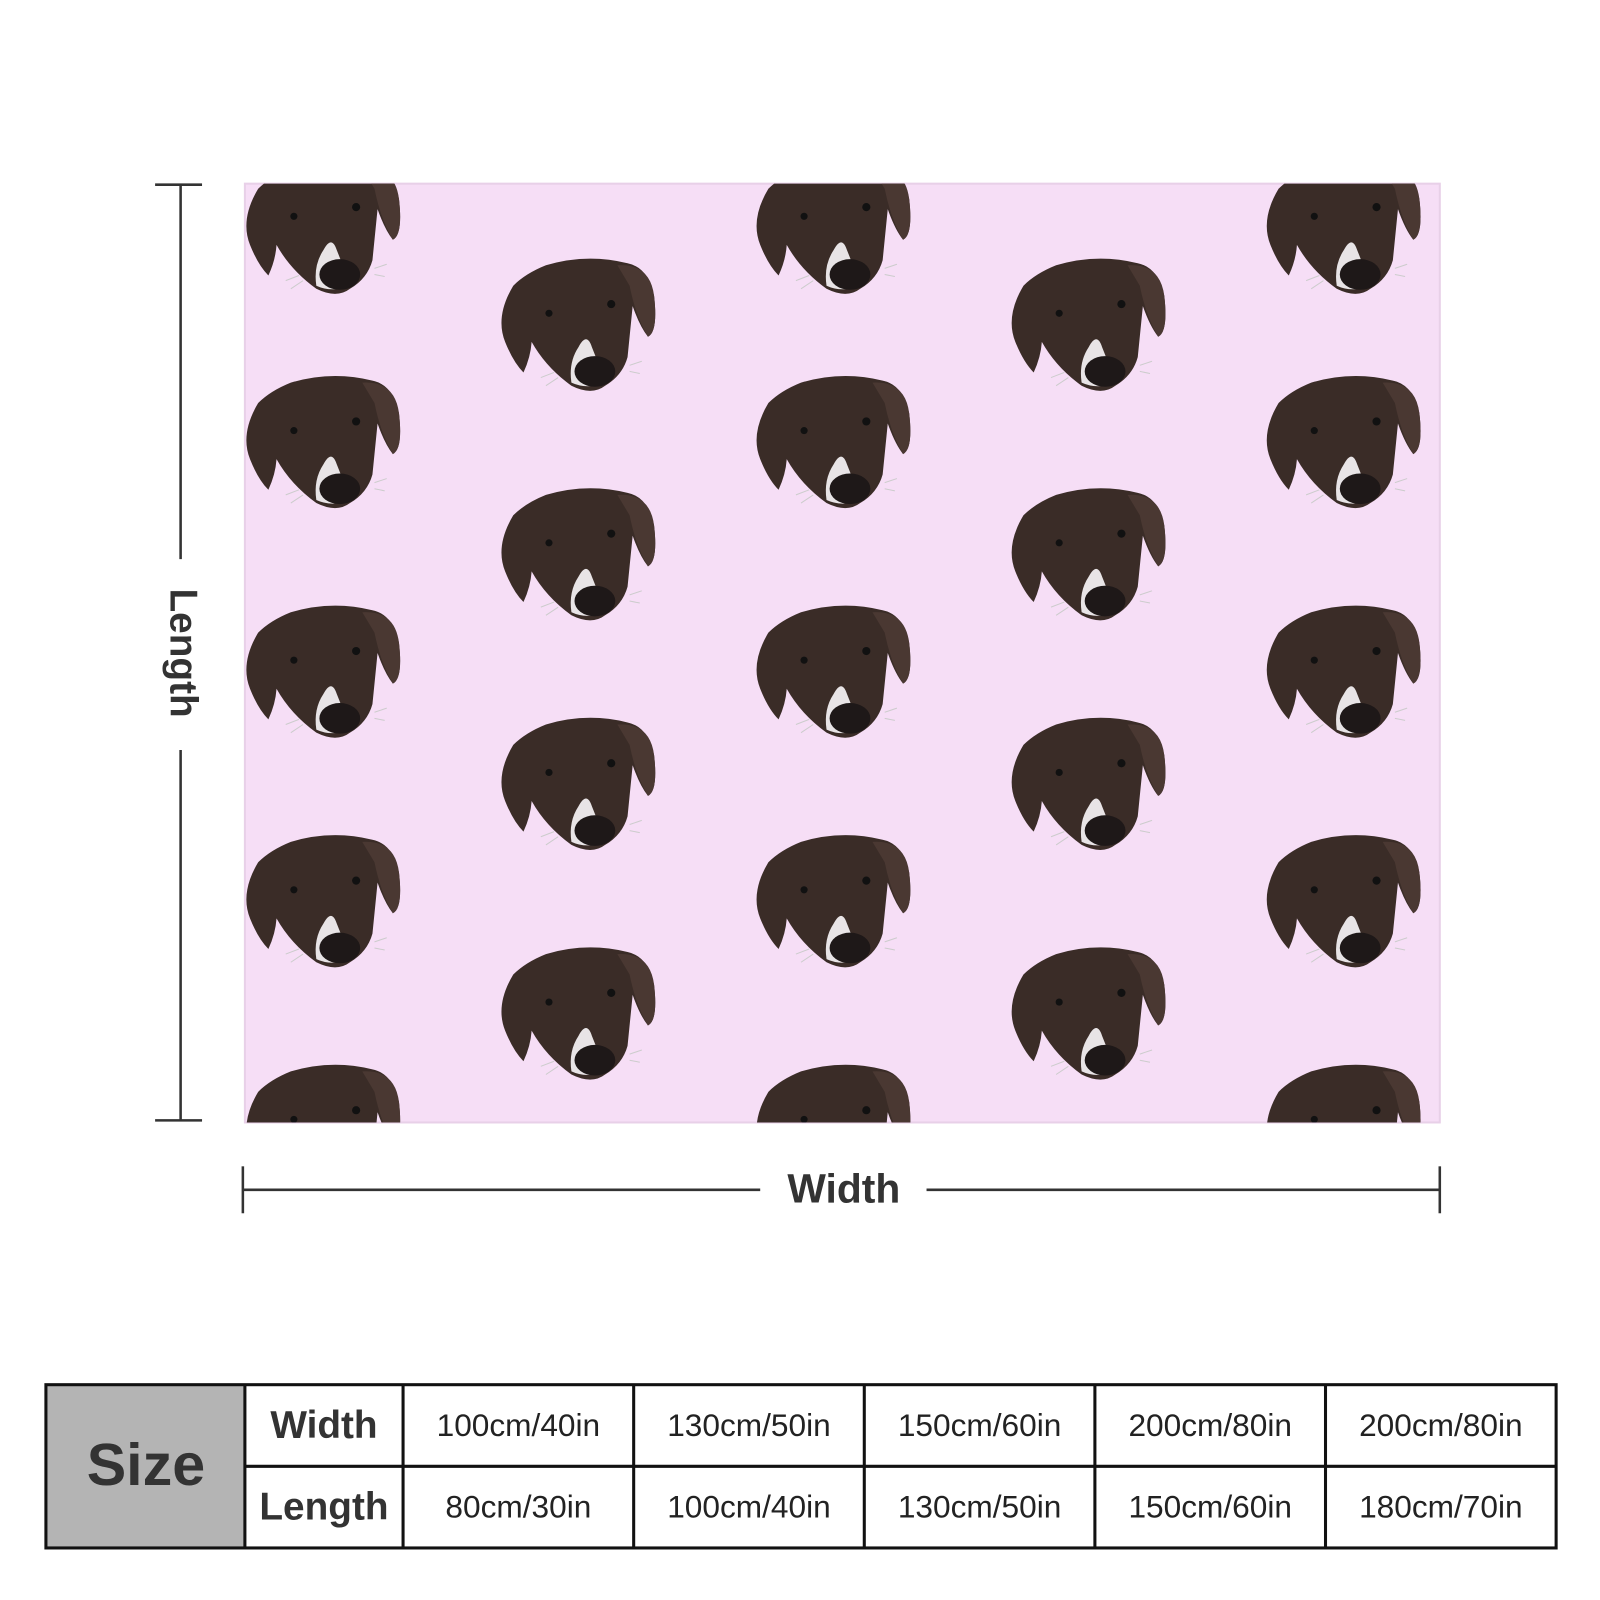  I want to click on row-label: Width, so click(323, 1425).